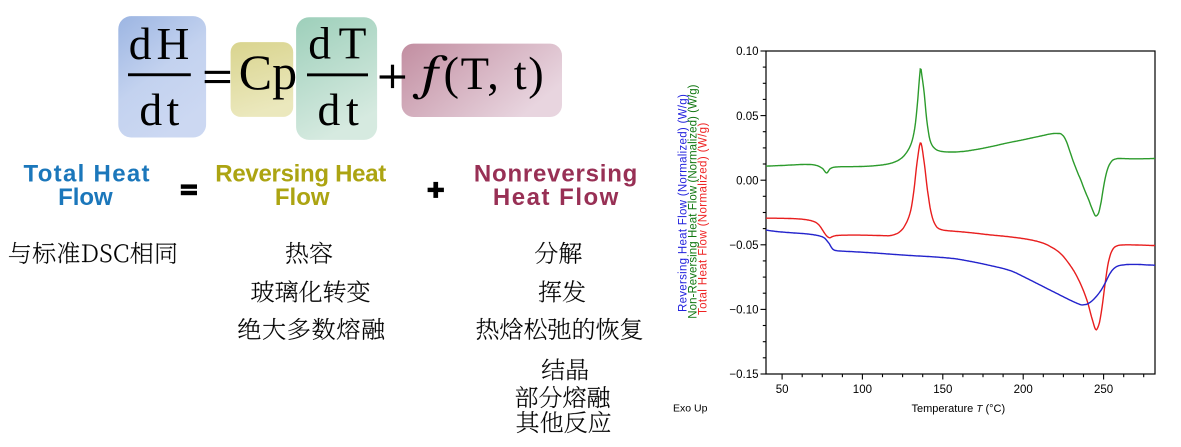  I want to click on svg-text: dH, so click(159, 43).